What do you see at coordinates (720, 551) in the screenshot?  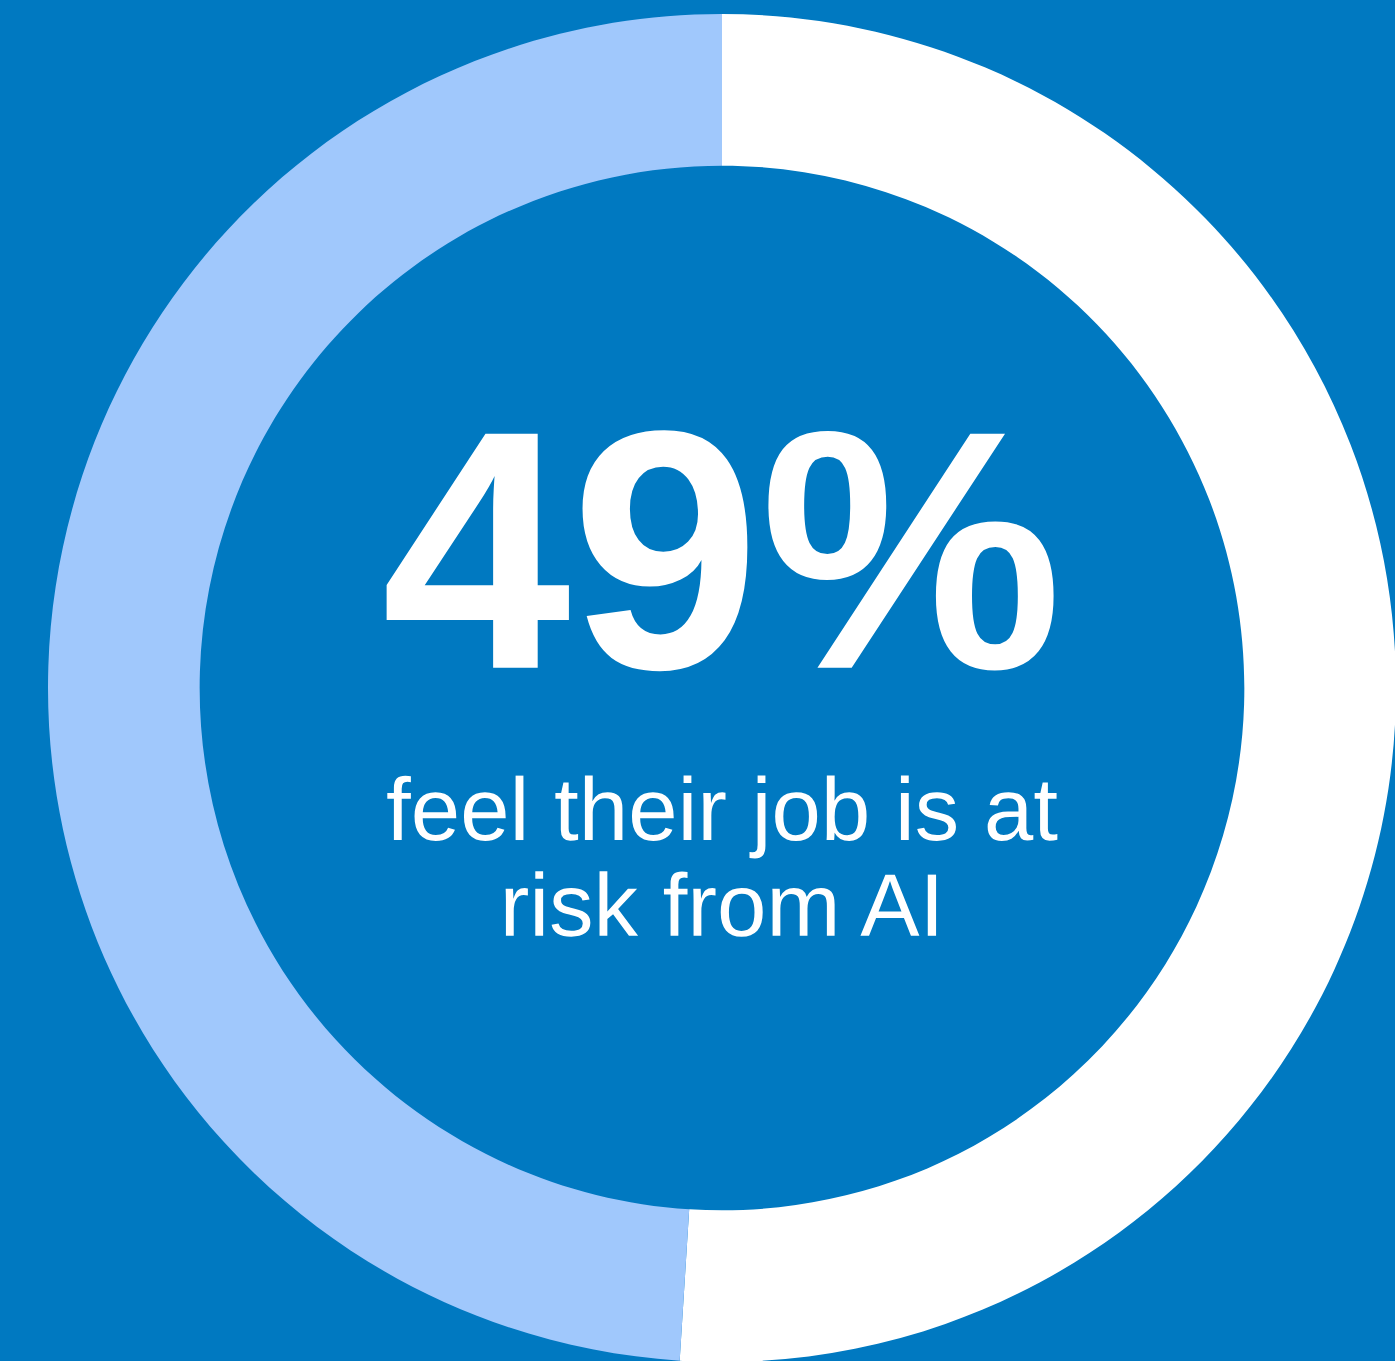 I see `text: 49%` at bounding box center [720, 551].